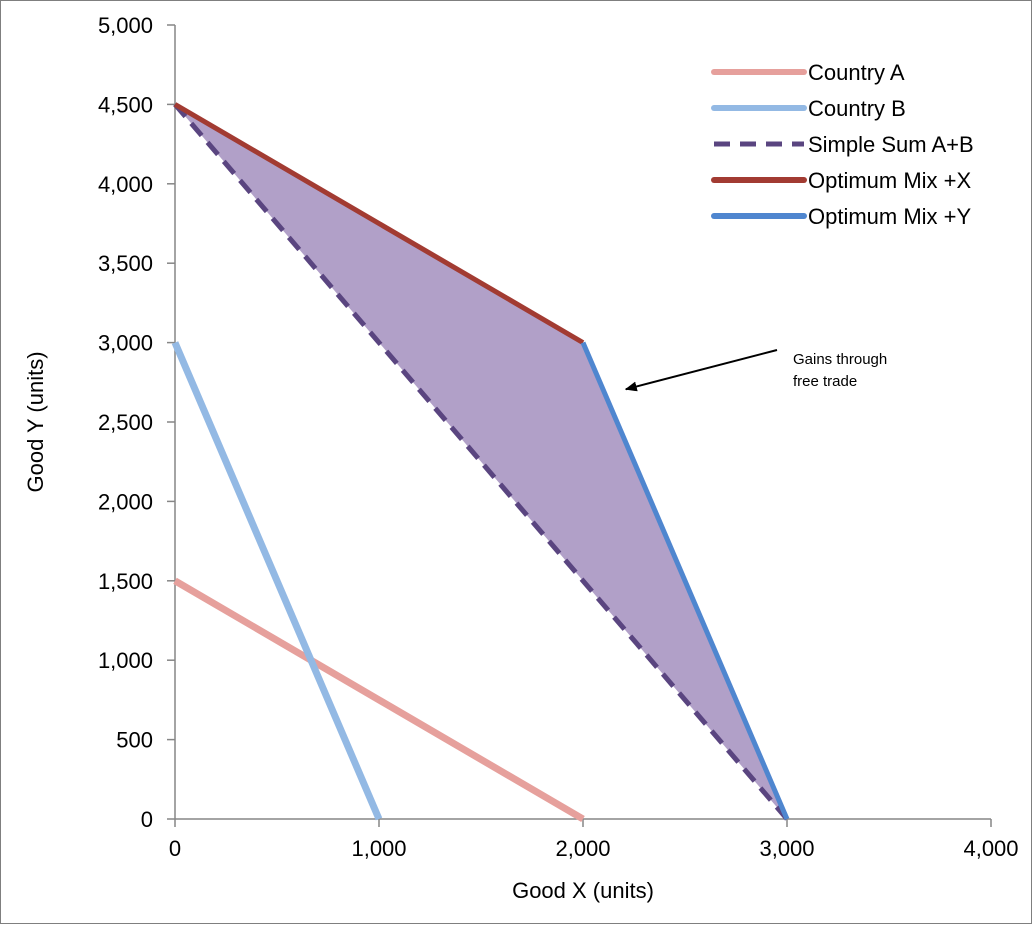 Image resolution: width=1032 pixels, height=925 pixels. Describe the element at coordinates (125, 660) in the screenshot. I see `y-tick-label: 1,000` at that location.